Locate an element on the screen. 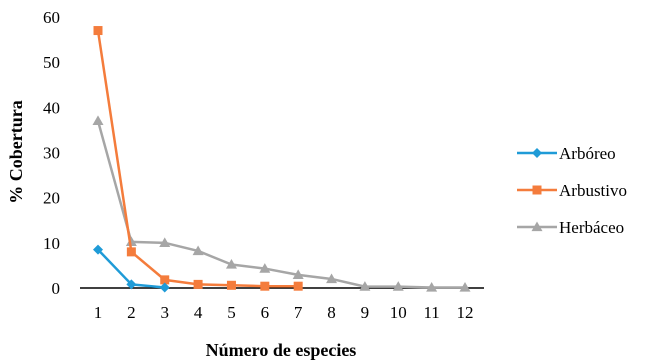 The height and width of the screenshot is (360, 656). x-tick-label: 7 is located at coordinates (298, 312).